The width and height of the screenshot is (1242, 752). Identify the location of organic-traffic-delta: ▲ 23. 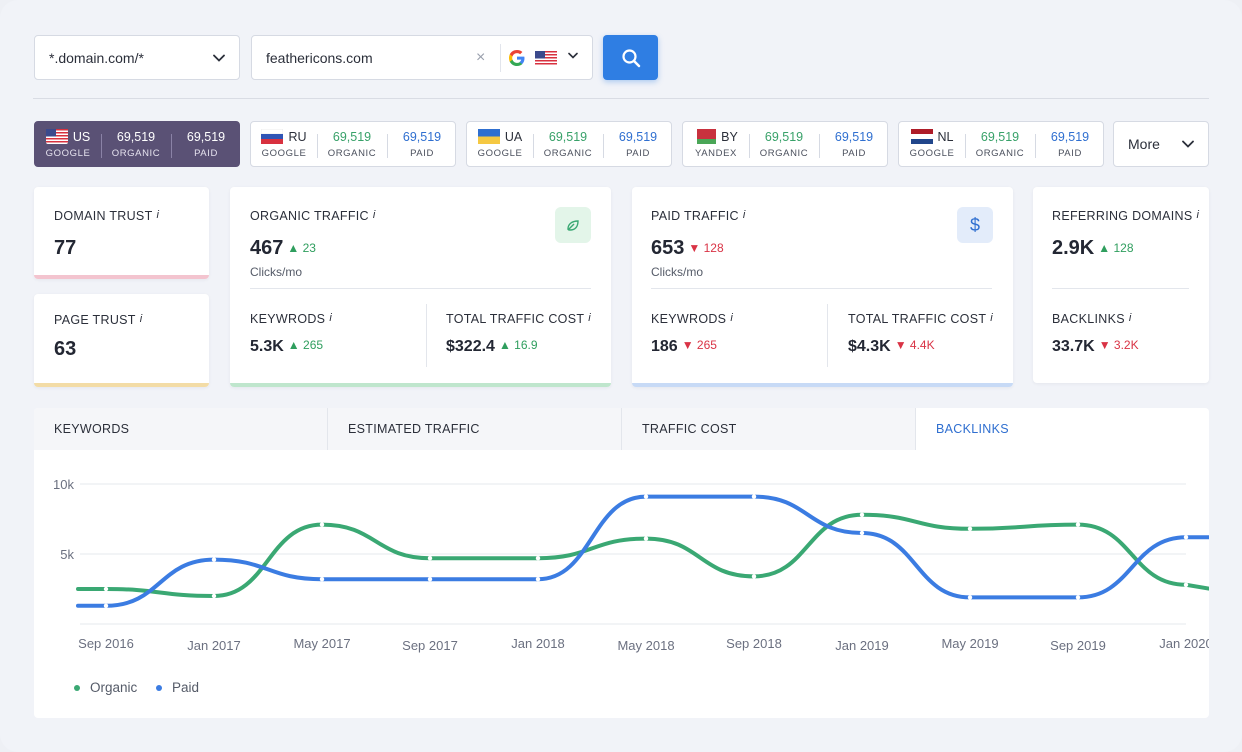
(301, 248).